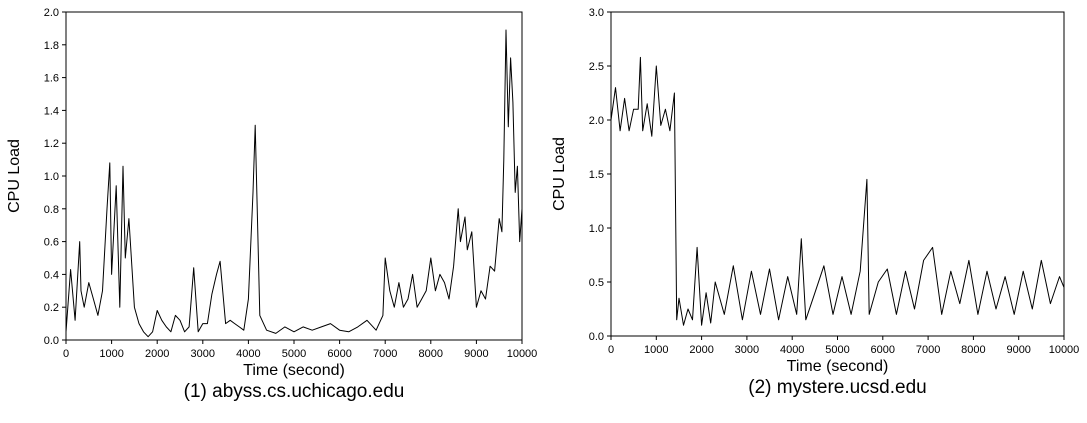 The height and width of the screenshot is (423, 1087). I want to click on chart-caption: (1) abyss.cs.uchicago.edu, so click(294, 391).